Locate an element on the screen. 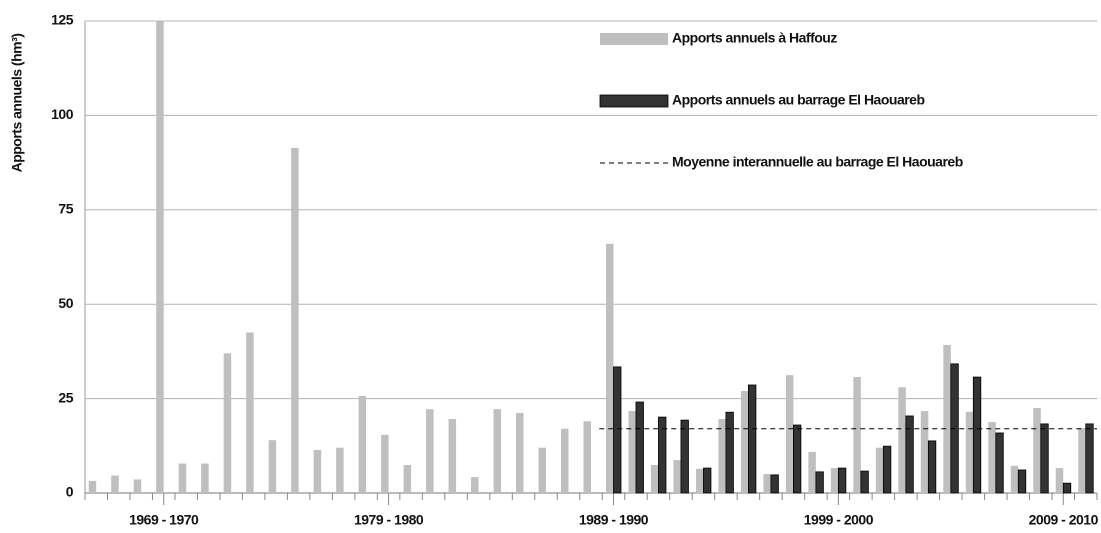 This screenshot has height=533, width=1101. y-tick-label: 125 is located at coordinates (62, 20).